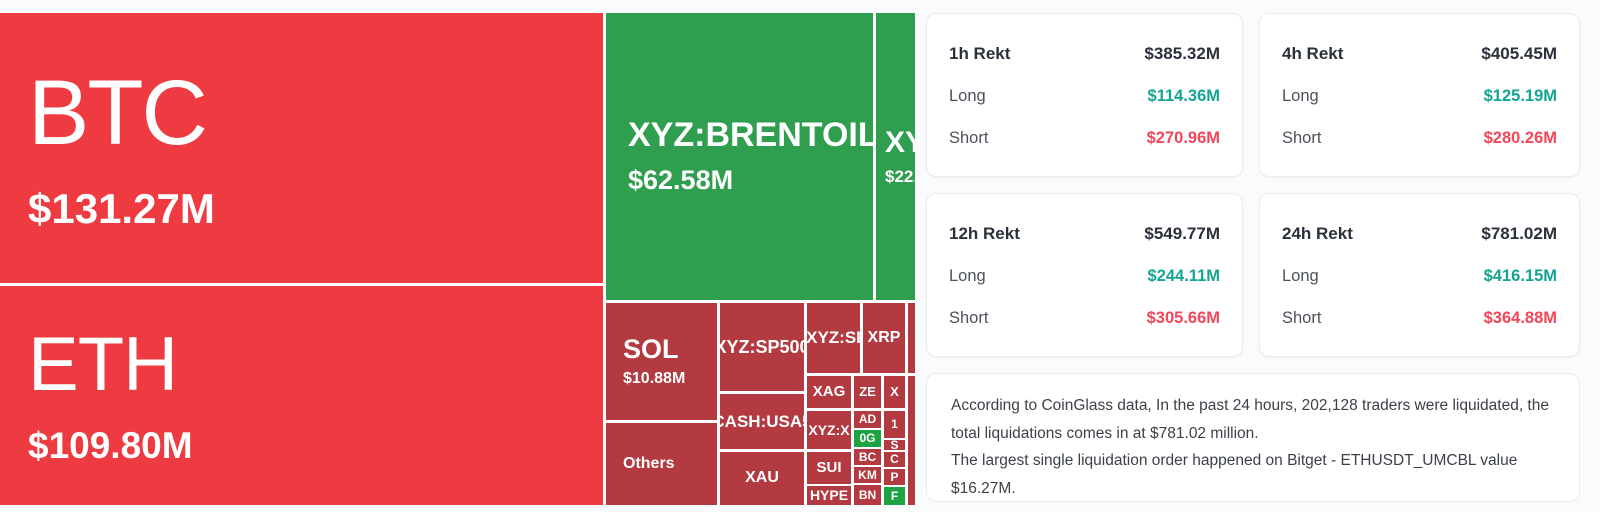 The height and width of the screenshot is (512, 1600). What do you see at coordinates (1519, 53) in the screenshot?
I see `card-total: $405.45M` at bounding box center [1519, 53].